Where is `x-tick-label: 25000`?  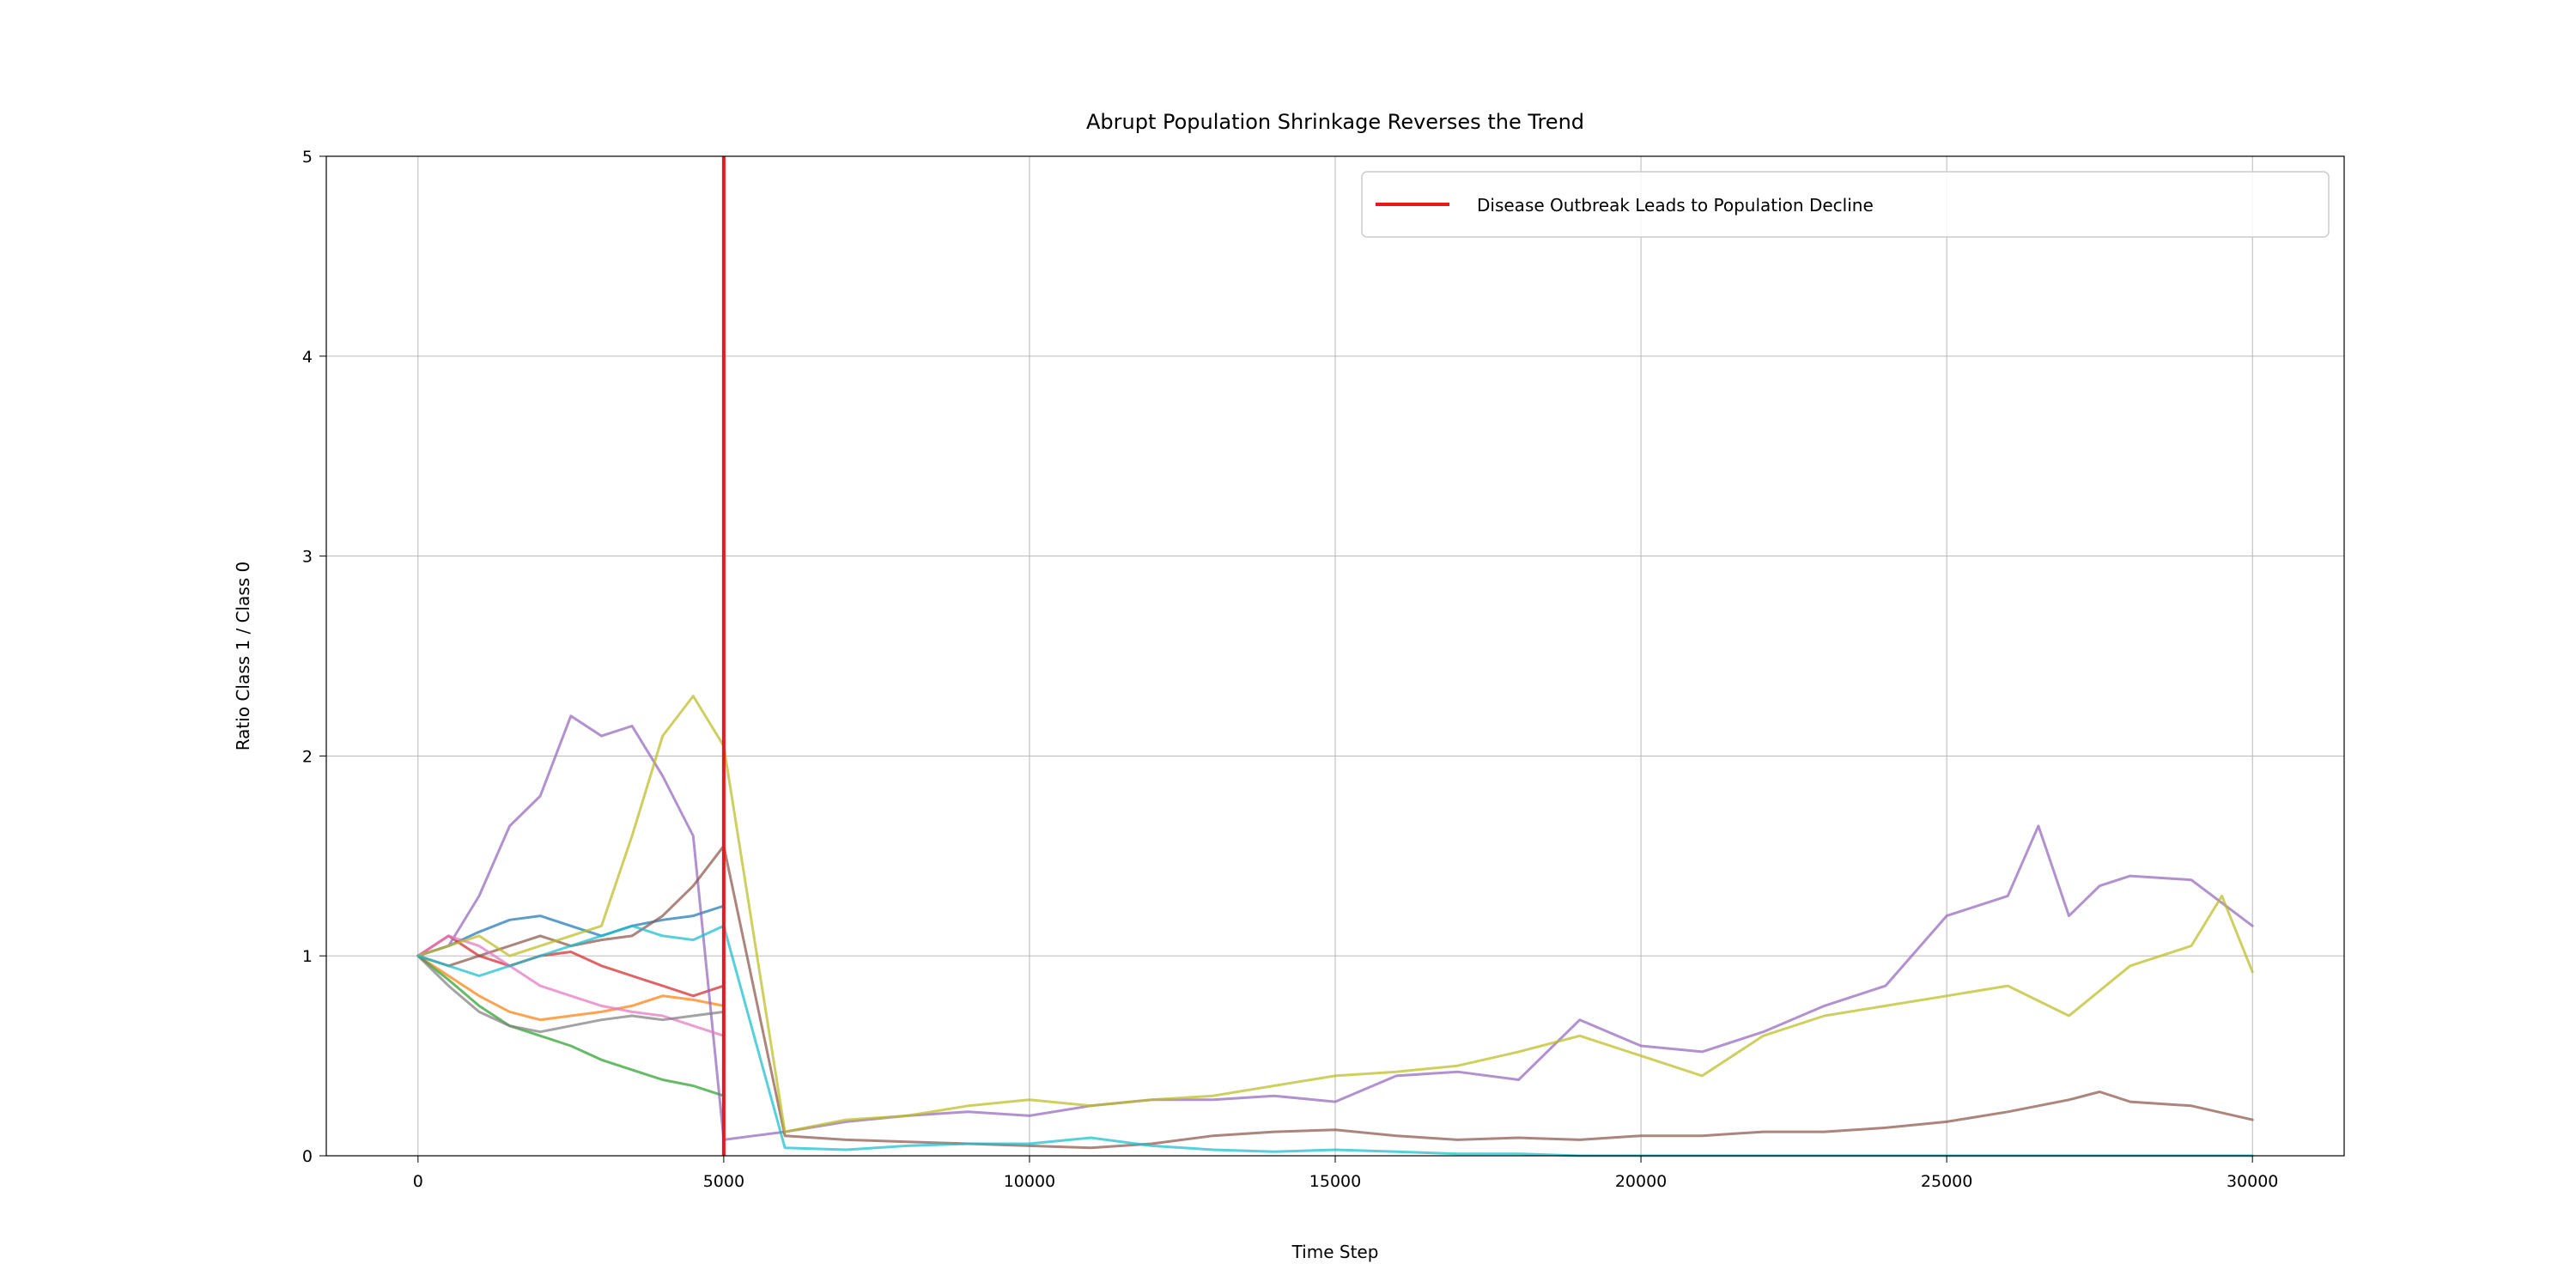 x-tick-label: 25000 is located at coordinates (1946, 1181).